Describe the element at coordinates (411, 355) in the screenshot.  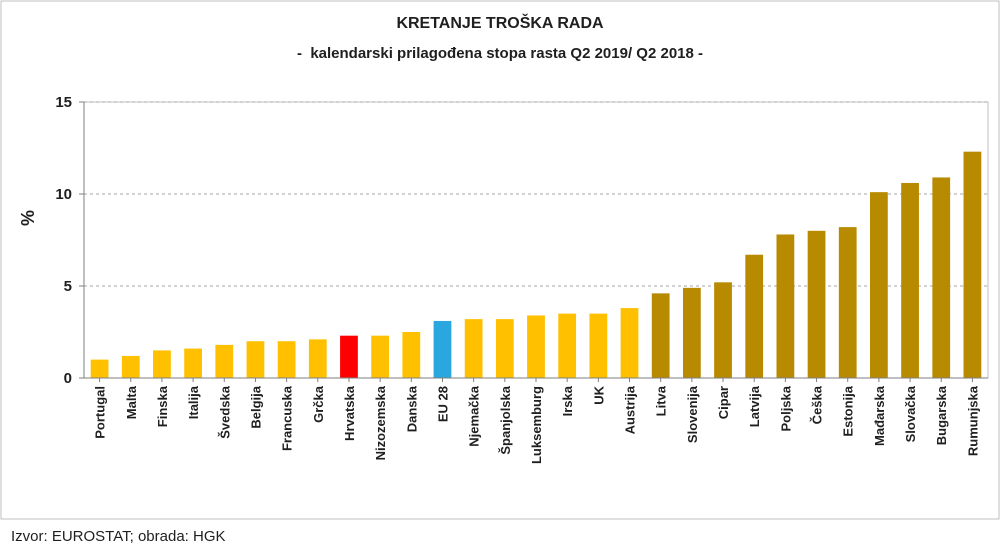
I see `bar-danska` at that location.